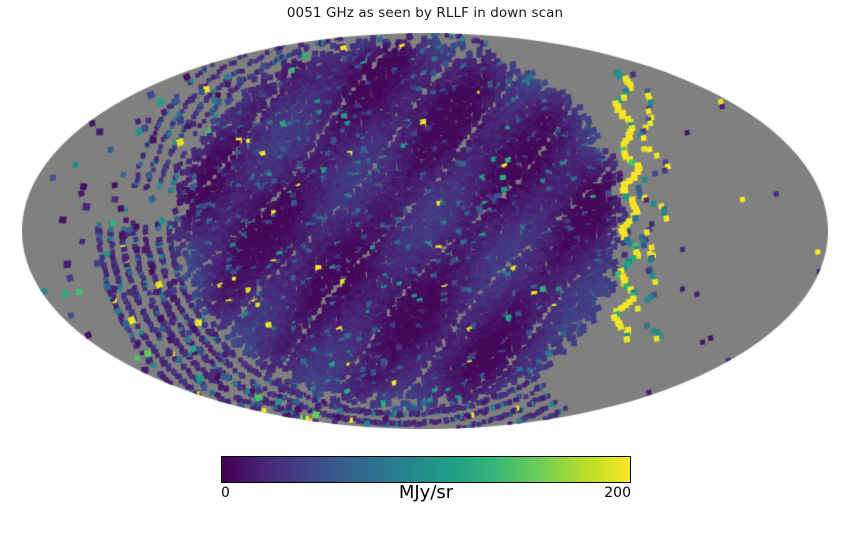 The height and width of the screenshot is (540, 850). I want to click on colorbar: 0 200 MJy/sr, so click(426, 479).